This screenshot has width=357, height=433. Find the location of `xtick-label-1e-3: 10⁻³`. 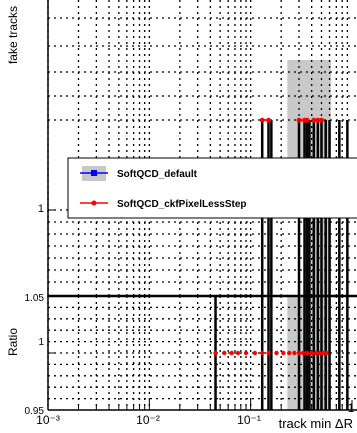

xtick-label-1e-3: 10⁻³ is located at coordinates (48, 420).